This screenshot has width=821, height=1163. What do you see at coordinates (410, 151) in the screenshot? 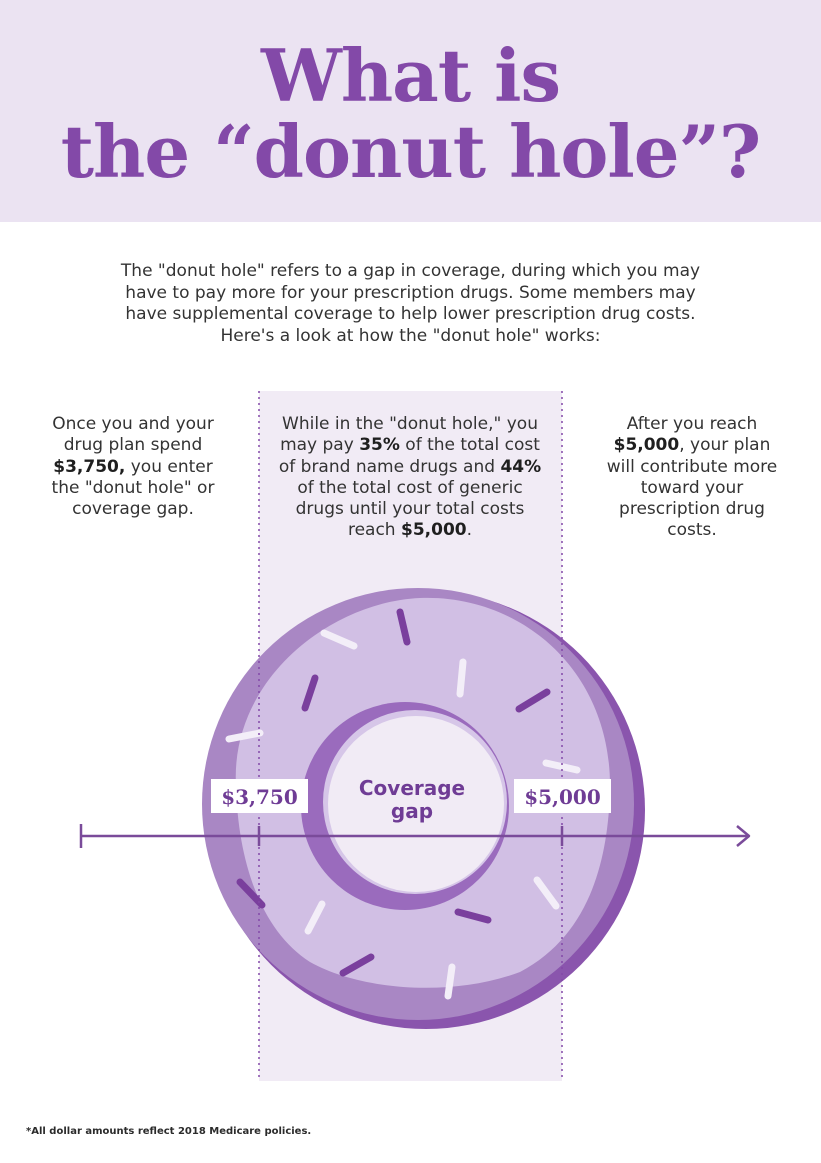
I see `title-line-2: the “donut hole”?` at bounding box center [410, 151].